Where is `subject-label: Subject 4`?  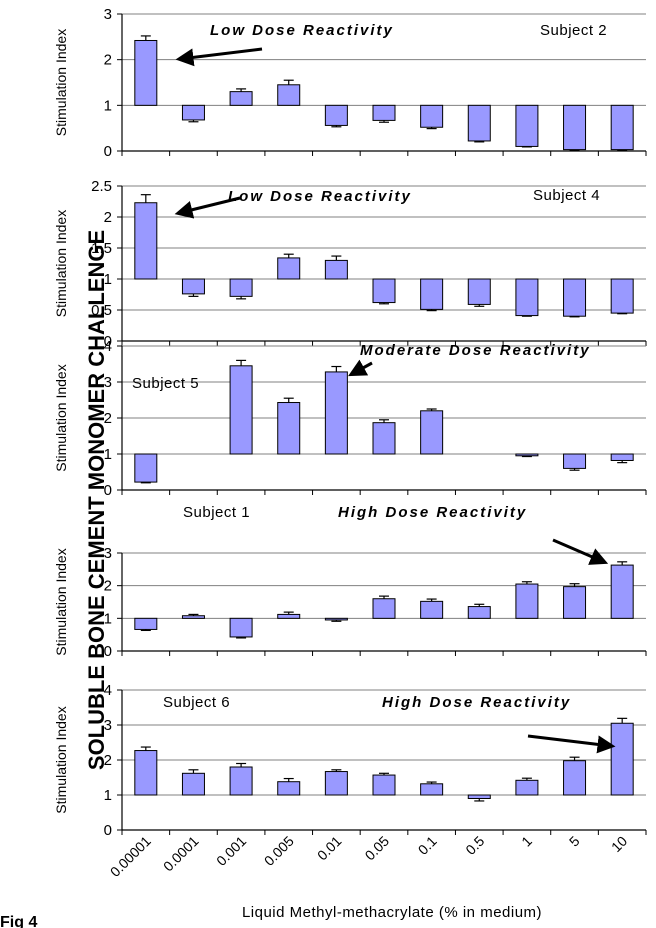
subject-label: Subject 4 is located at coordinates (566, 195).